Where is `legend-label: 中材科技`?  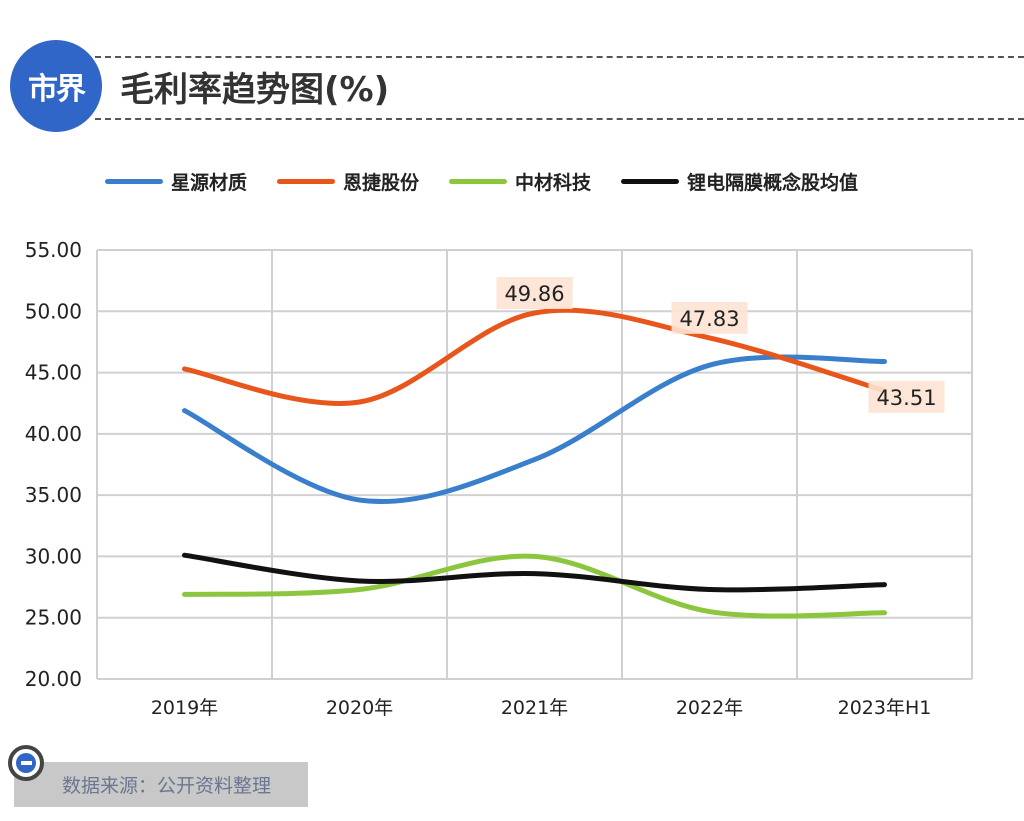
legend-label: 中材科技 is located at coordinates (553, 183).